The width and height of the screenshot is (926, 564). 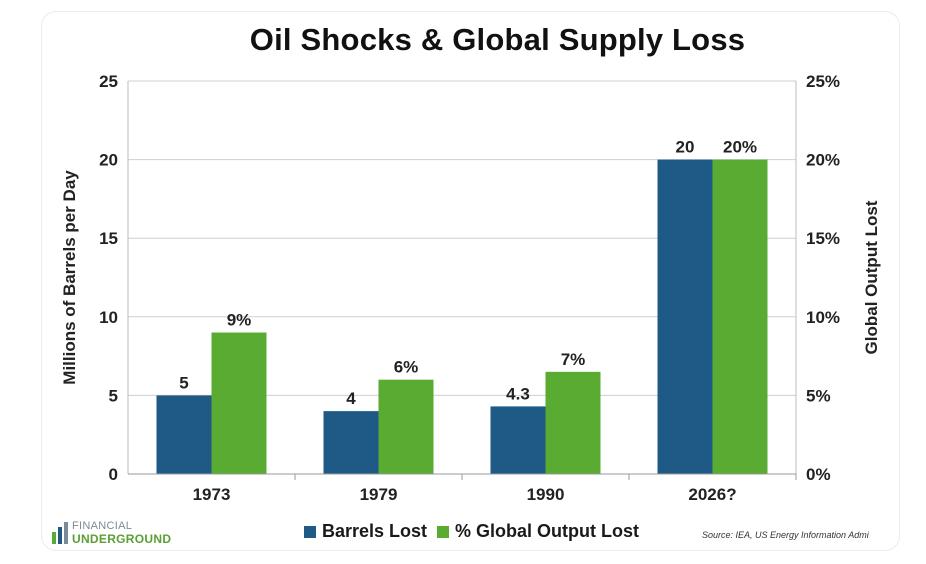 What do you see at coordinates (712, 494) in the screenshot?
I see `x-tick-label: 2026?` at bounding box center [712, 494].